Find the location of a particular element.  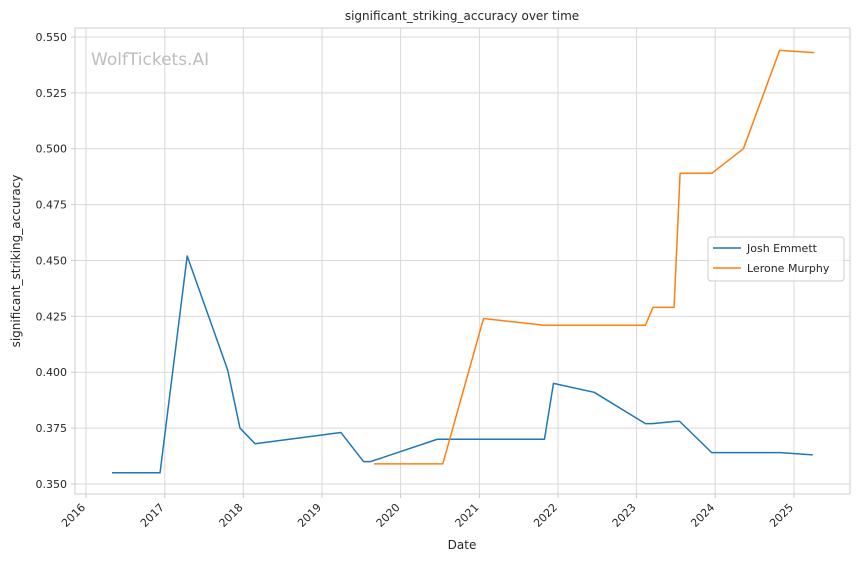

x-tick-label: 2024 is located at coordinates (702, 515).